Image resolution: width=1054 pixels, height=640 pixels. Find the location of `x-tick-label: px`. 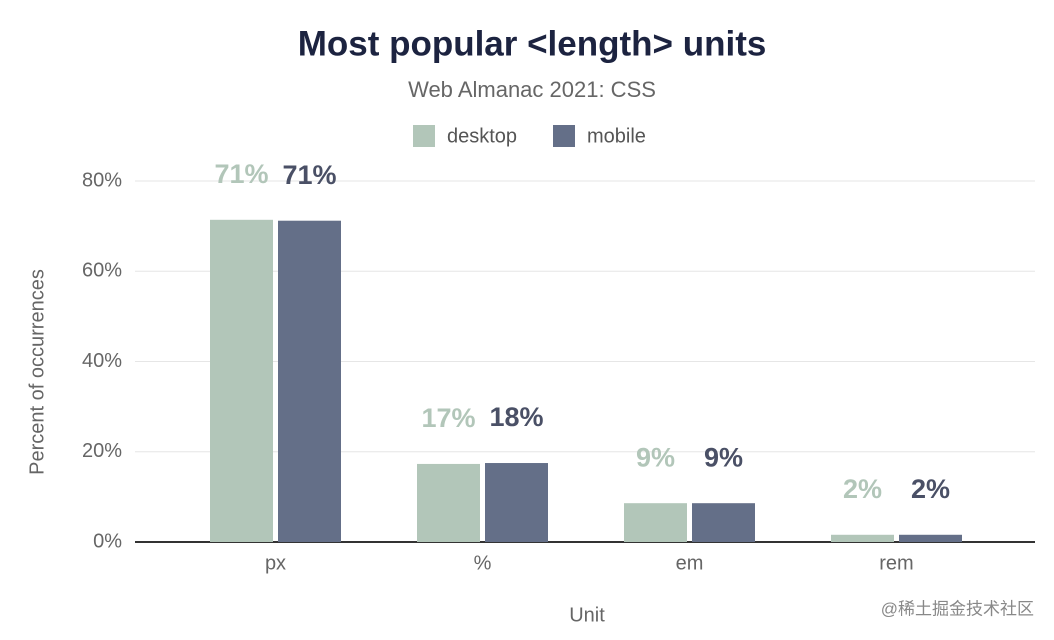

x-tick-label: px is located at coordinates (275, 563).